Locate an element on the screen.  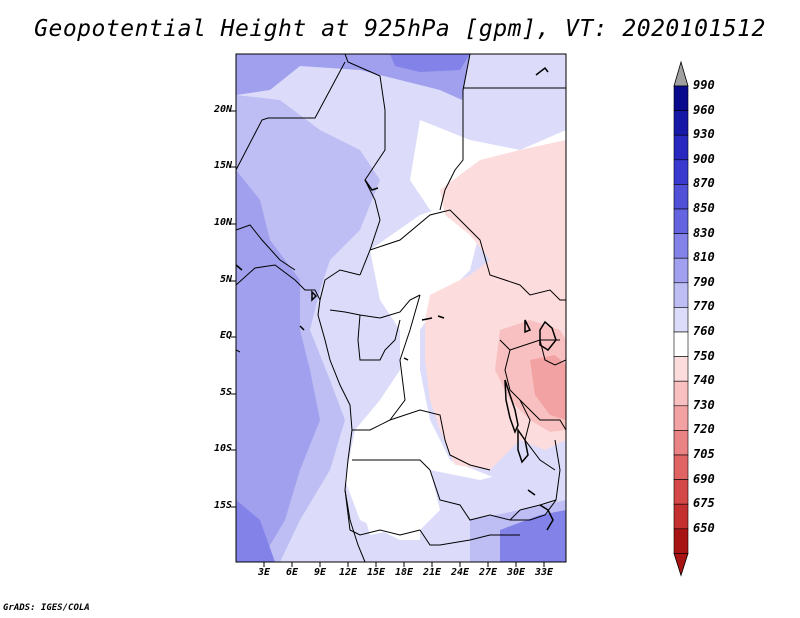
colorbar-level-label: 705 is located at coordinates (704, 454).